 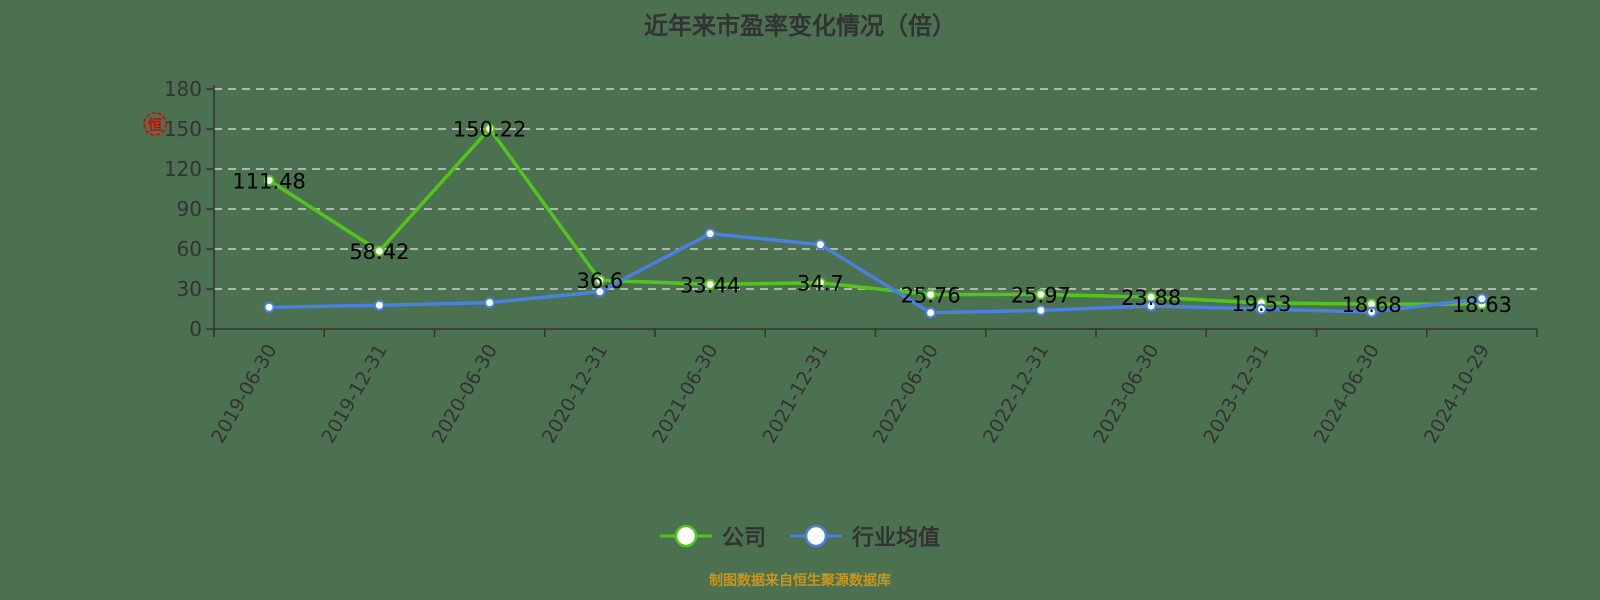 I want to click on data-label: 25.76, so click(x=931, y=296).